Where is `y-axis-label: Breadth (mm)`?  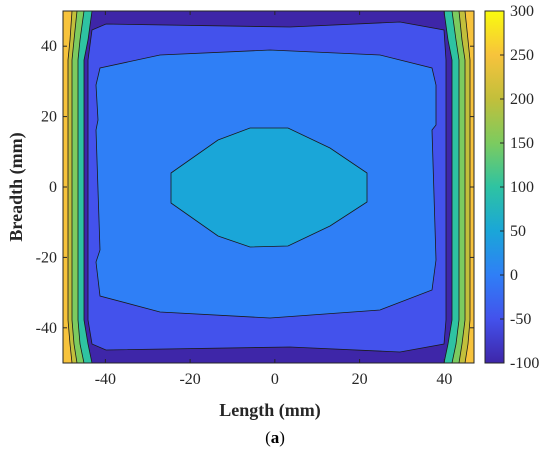
y-axis-label: Breadth (mm) is located at coordinates (16, 186).